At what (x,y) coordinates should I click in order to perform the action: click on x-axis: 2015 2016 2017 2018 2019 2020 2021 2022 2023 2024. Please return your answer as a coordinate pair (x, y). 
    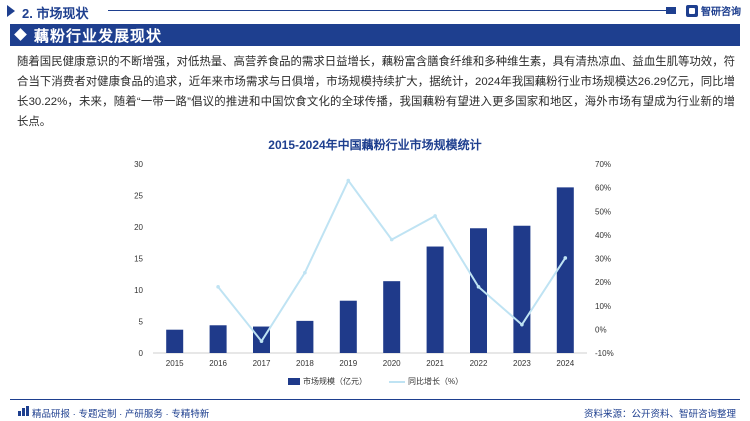
    Looking at the image, I should click on (370, 360).